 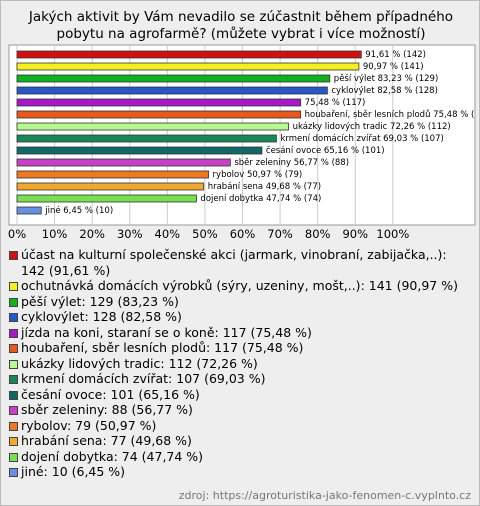 I want to click on value-label: 75,48 % (117), so click(x=335, y=103).